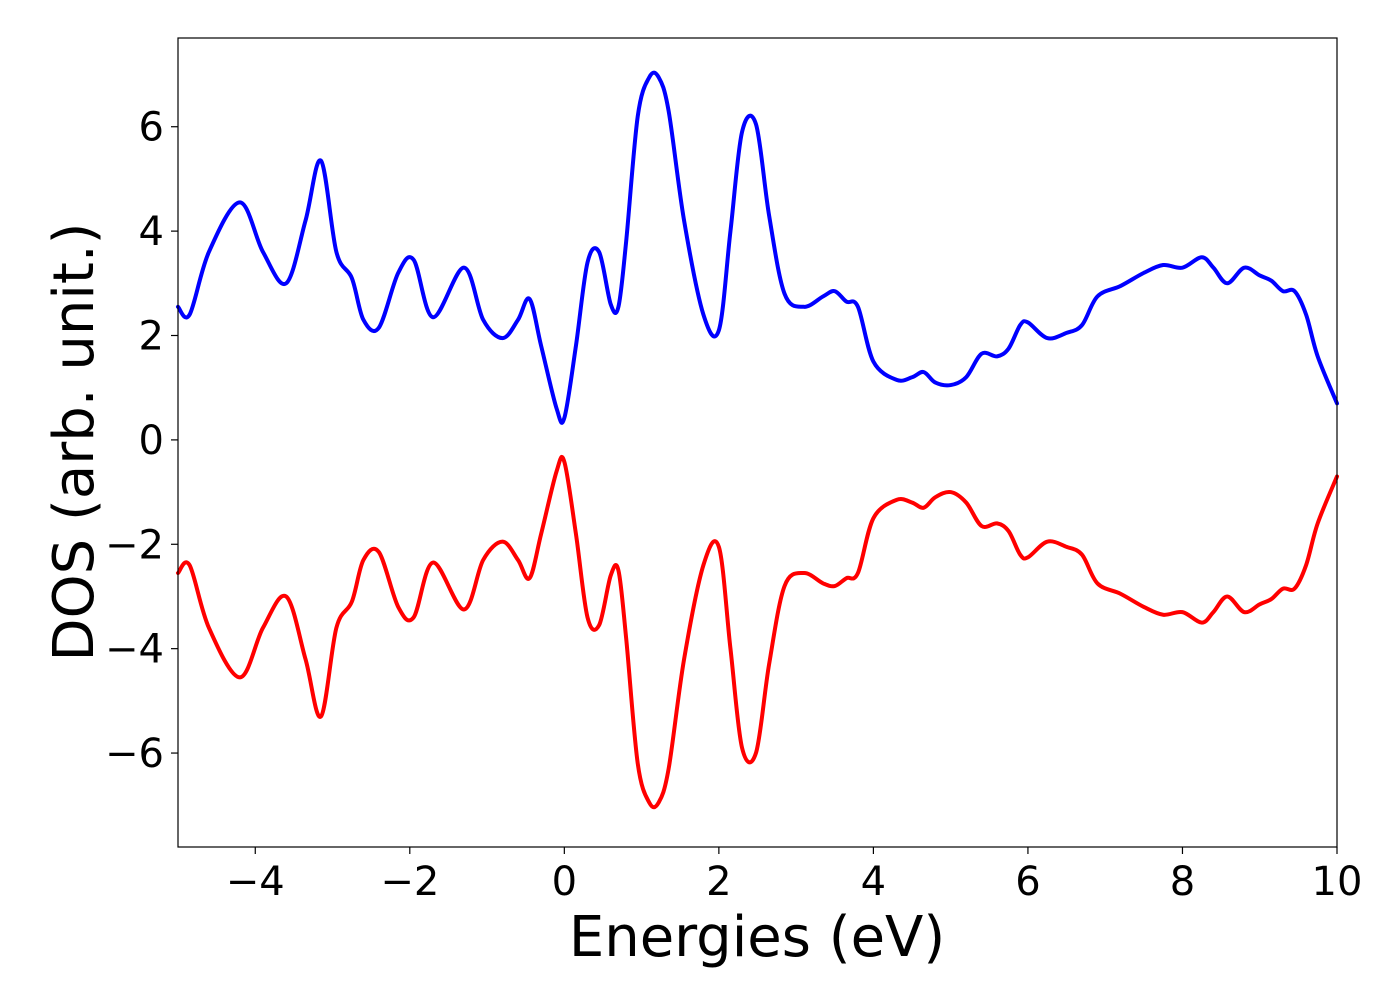 The width and height of the screenshot is (1400, 1000). What do you see at coordinates (151, 337) in the screenshot?
I see `y-tick-label: 2` at bounding box center [151, 337].